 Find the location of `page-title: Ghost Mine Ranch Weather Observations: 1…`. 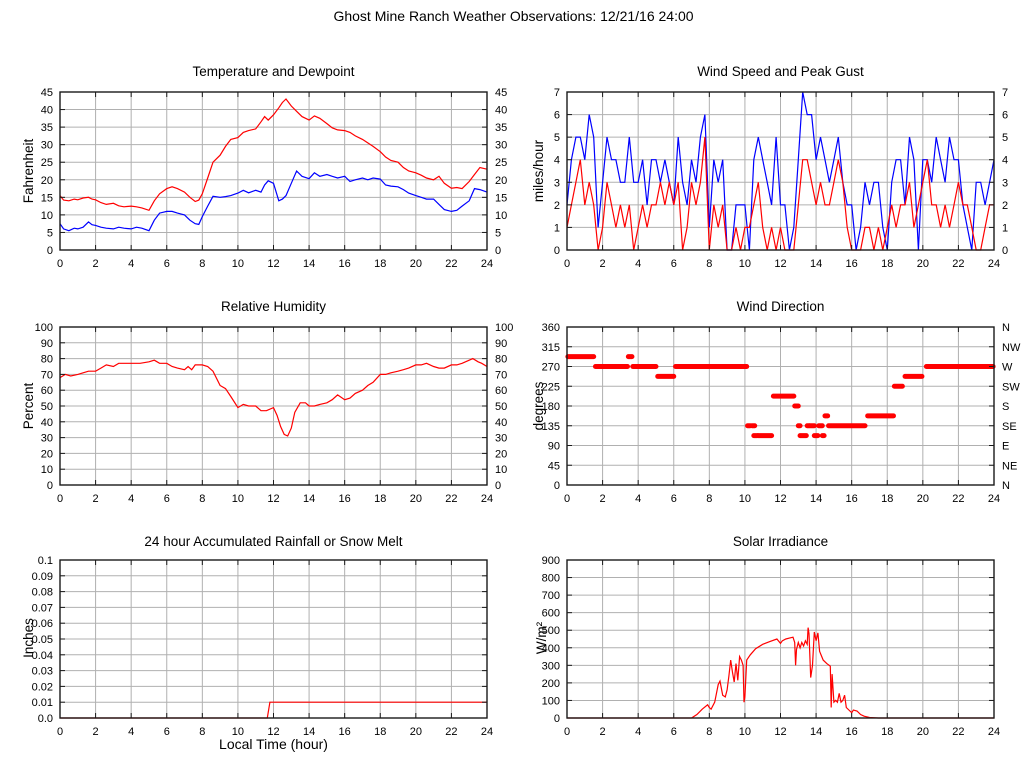

page-title: Ghost Mine Ranch Weather Observations: 1… is located at coordinates (513, 16).